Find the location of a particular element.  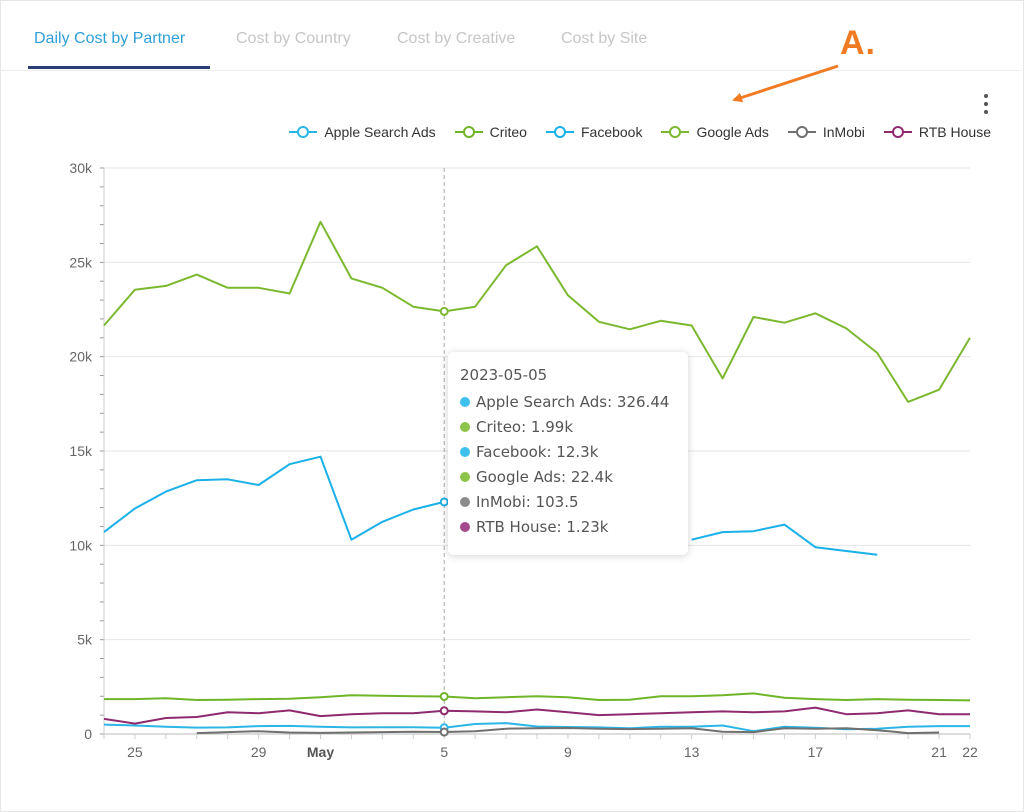

tab-cost-by-country: Cost by Country is located at coordinates (293, 38).